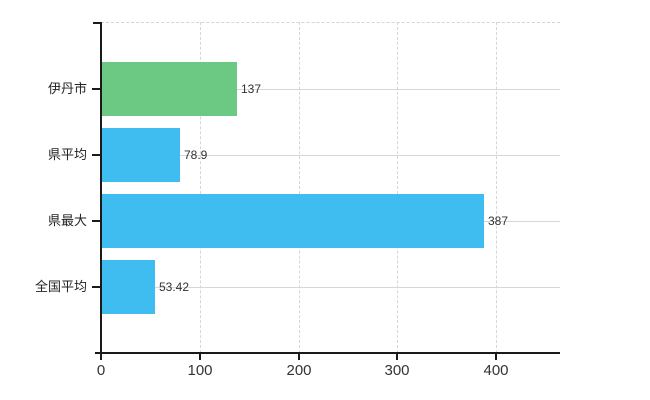 This screenshot has width=650, height=400. I want to click on category-label-伊丹市: 伊丹市, so click(67, 88).